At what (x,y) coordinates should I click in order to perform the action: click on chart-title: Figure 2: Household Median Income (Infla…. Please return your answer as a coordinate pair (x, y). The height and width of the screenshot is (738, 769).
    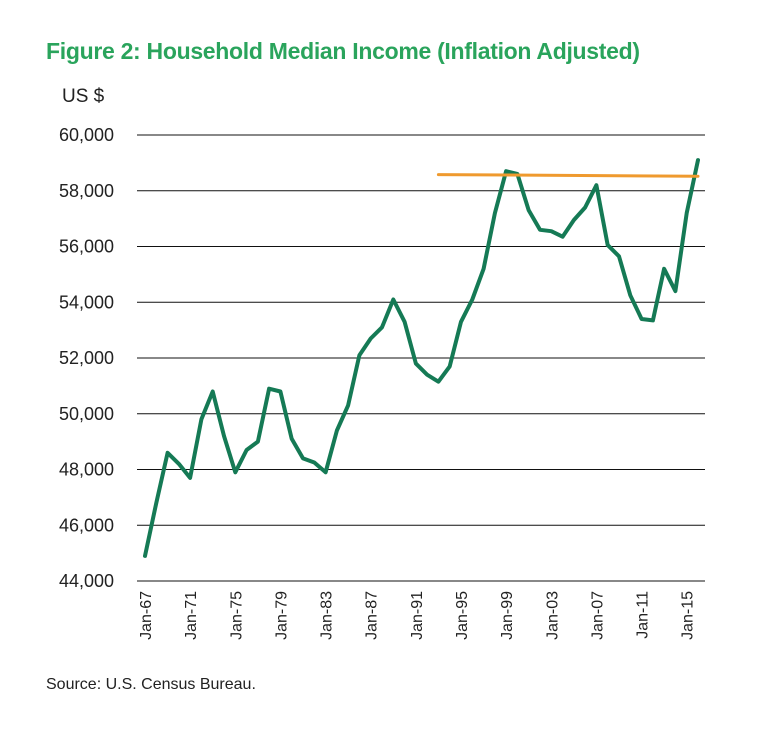
    Looking at the image, I should click on (343, 51).